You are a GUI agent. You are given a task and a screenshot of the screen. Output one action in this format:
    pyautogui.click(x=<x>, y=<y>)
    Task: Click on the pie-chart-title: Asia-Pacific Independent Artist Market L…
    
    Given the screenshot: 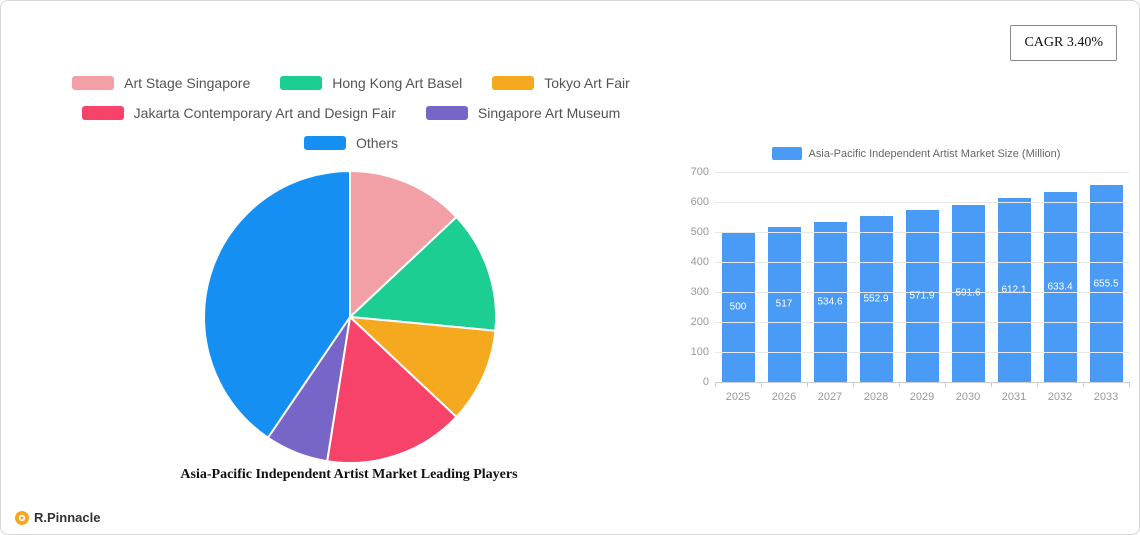 What is the action you would take?
    pyautogui.click(x=349, y=474)
    